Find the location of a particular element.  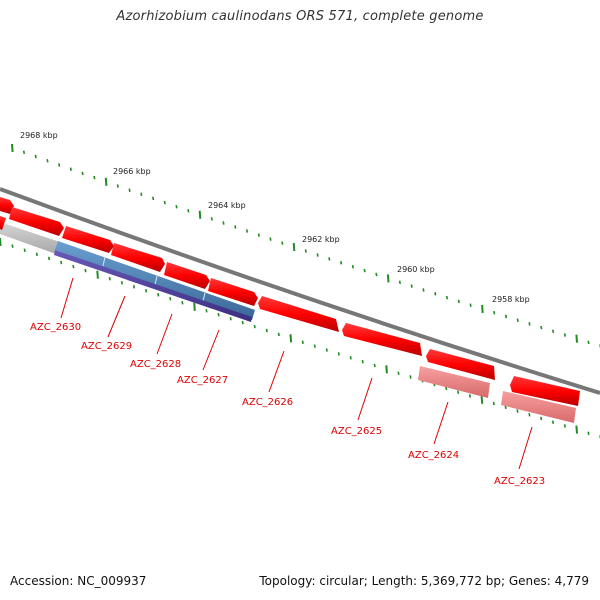

gene-label-azc-2627: AZC_2627 is located at coordinates (202, 380).